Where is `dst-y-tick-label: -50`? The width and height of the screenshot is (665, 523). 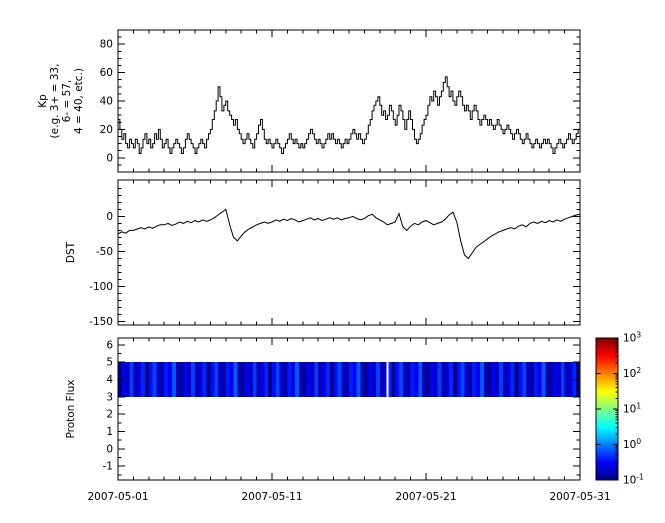 dst-y-tick-label: -50 is located at coordinates (104, 252).